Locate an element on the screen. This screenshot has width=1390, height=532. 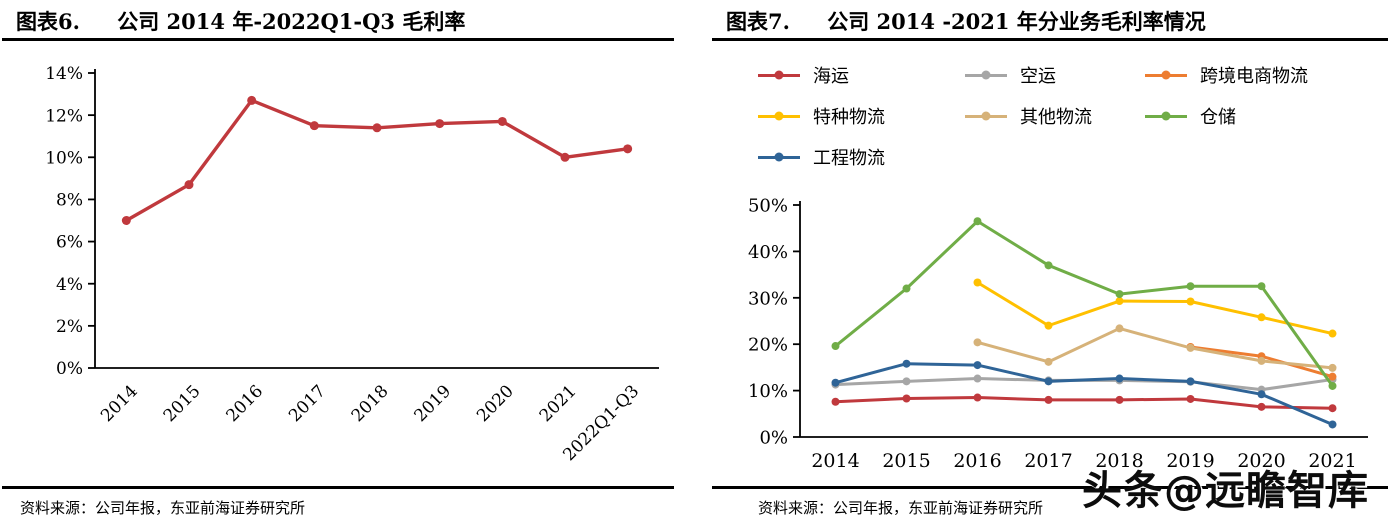
data-point-工程物流-2018 is located at coordinates (1119, 378).